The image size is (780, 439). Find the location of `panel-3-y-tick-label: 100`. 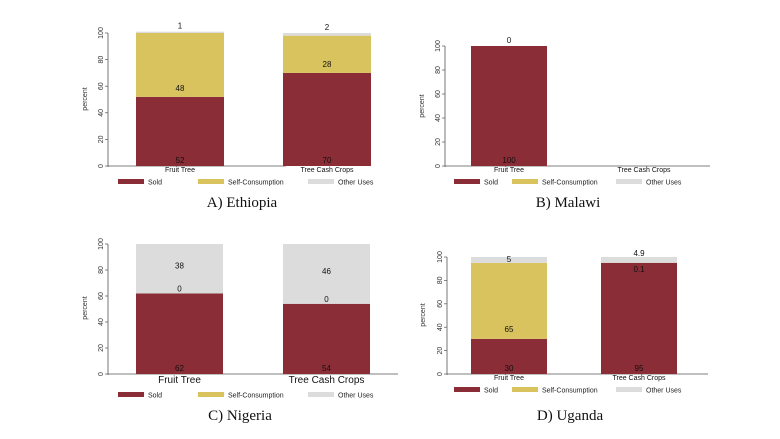

panel-3-y-tick-label: 100 is located at coordinates (101, 244).